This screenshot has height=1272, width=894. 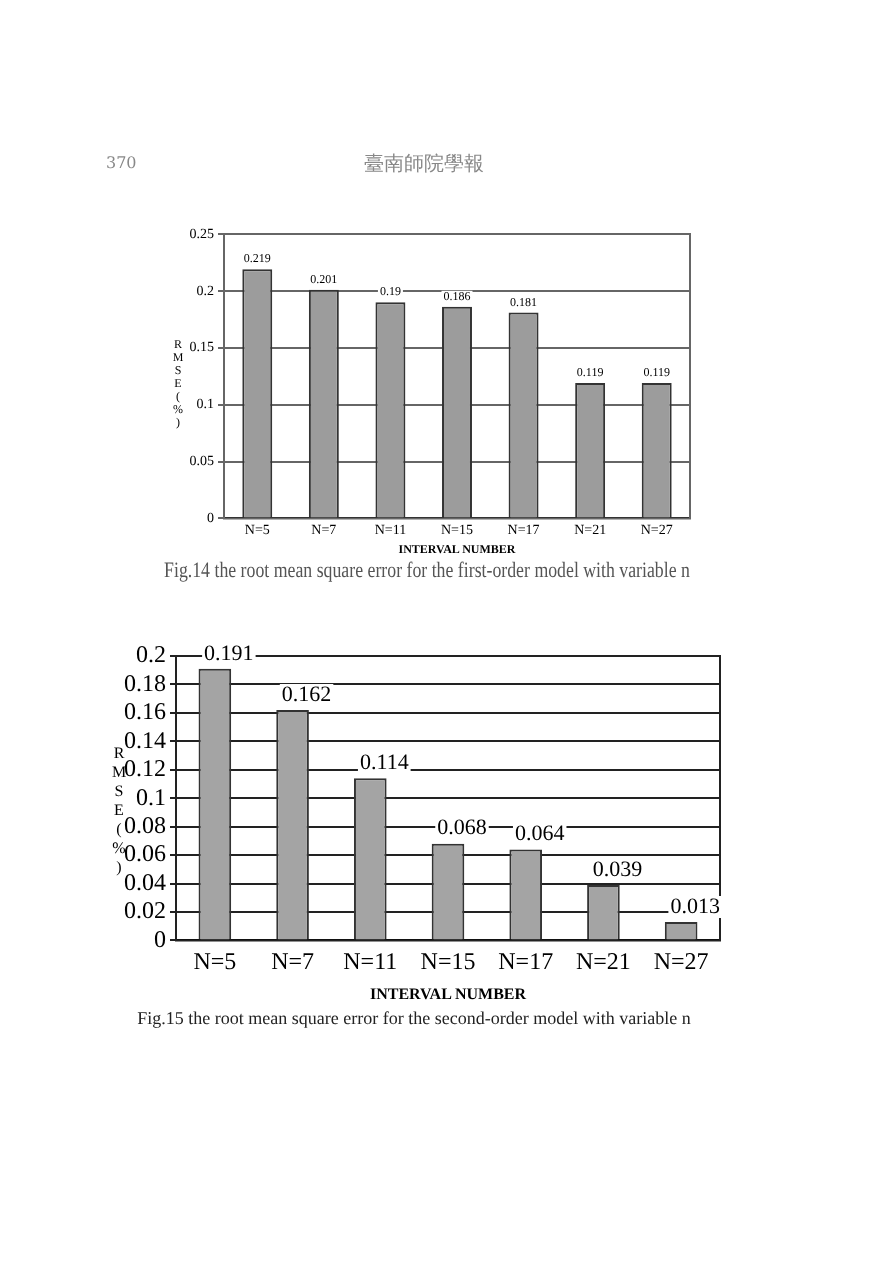 I want to click on data-label: 0.162, so click(x=306, y=694).